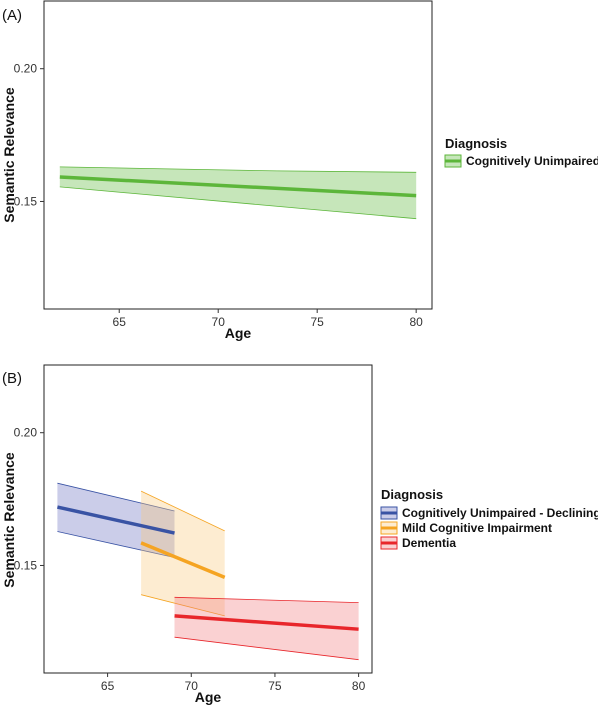  Describe the element at coordinates (26, 201) in the screenshot. I see `panel-a-y-tick-label: 0.15` at that location.